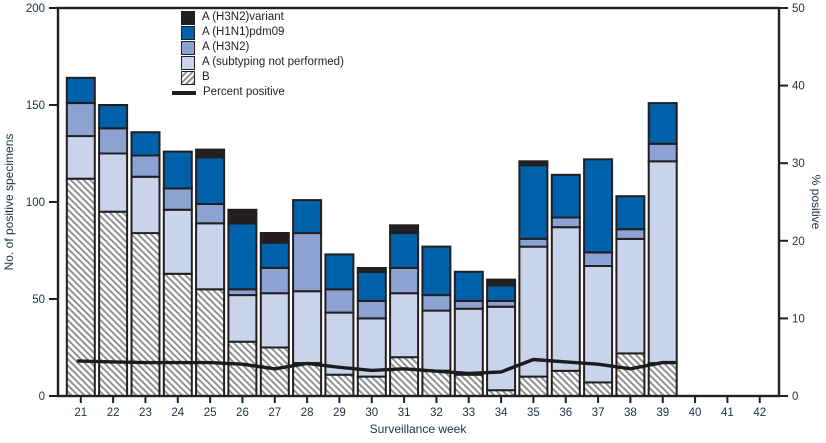 The width and height of the screenshot is (826, 443). I want to click on bar-week-34-segment-A-H1N1, so click(501, 293).